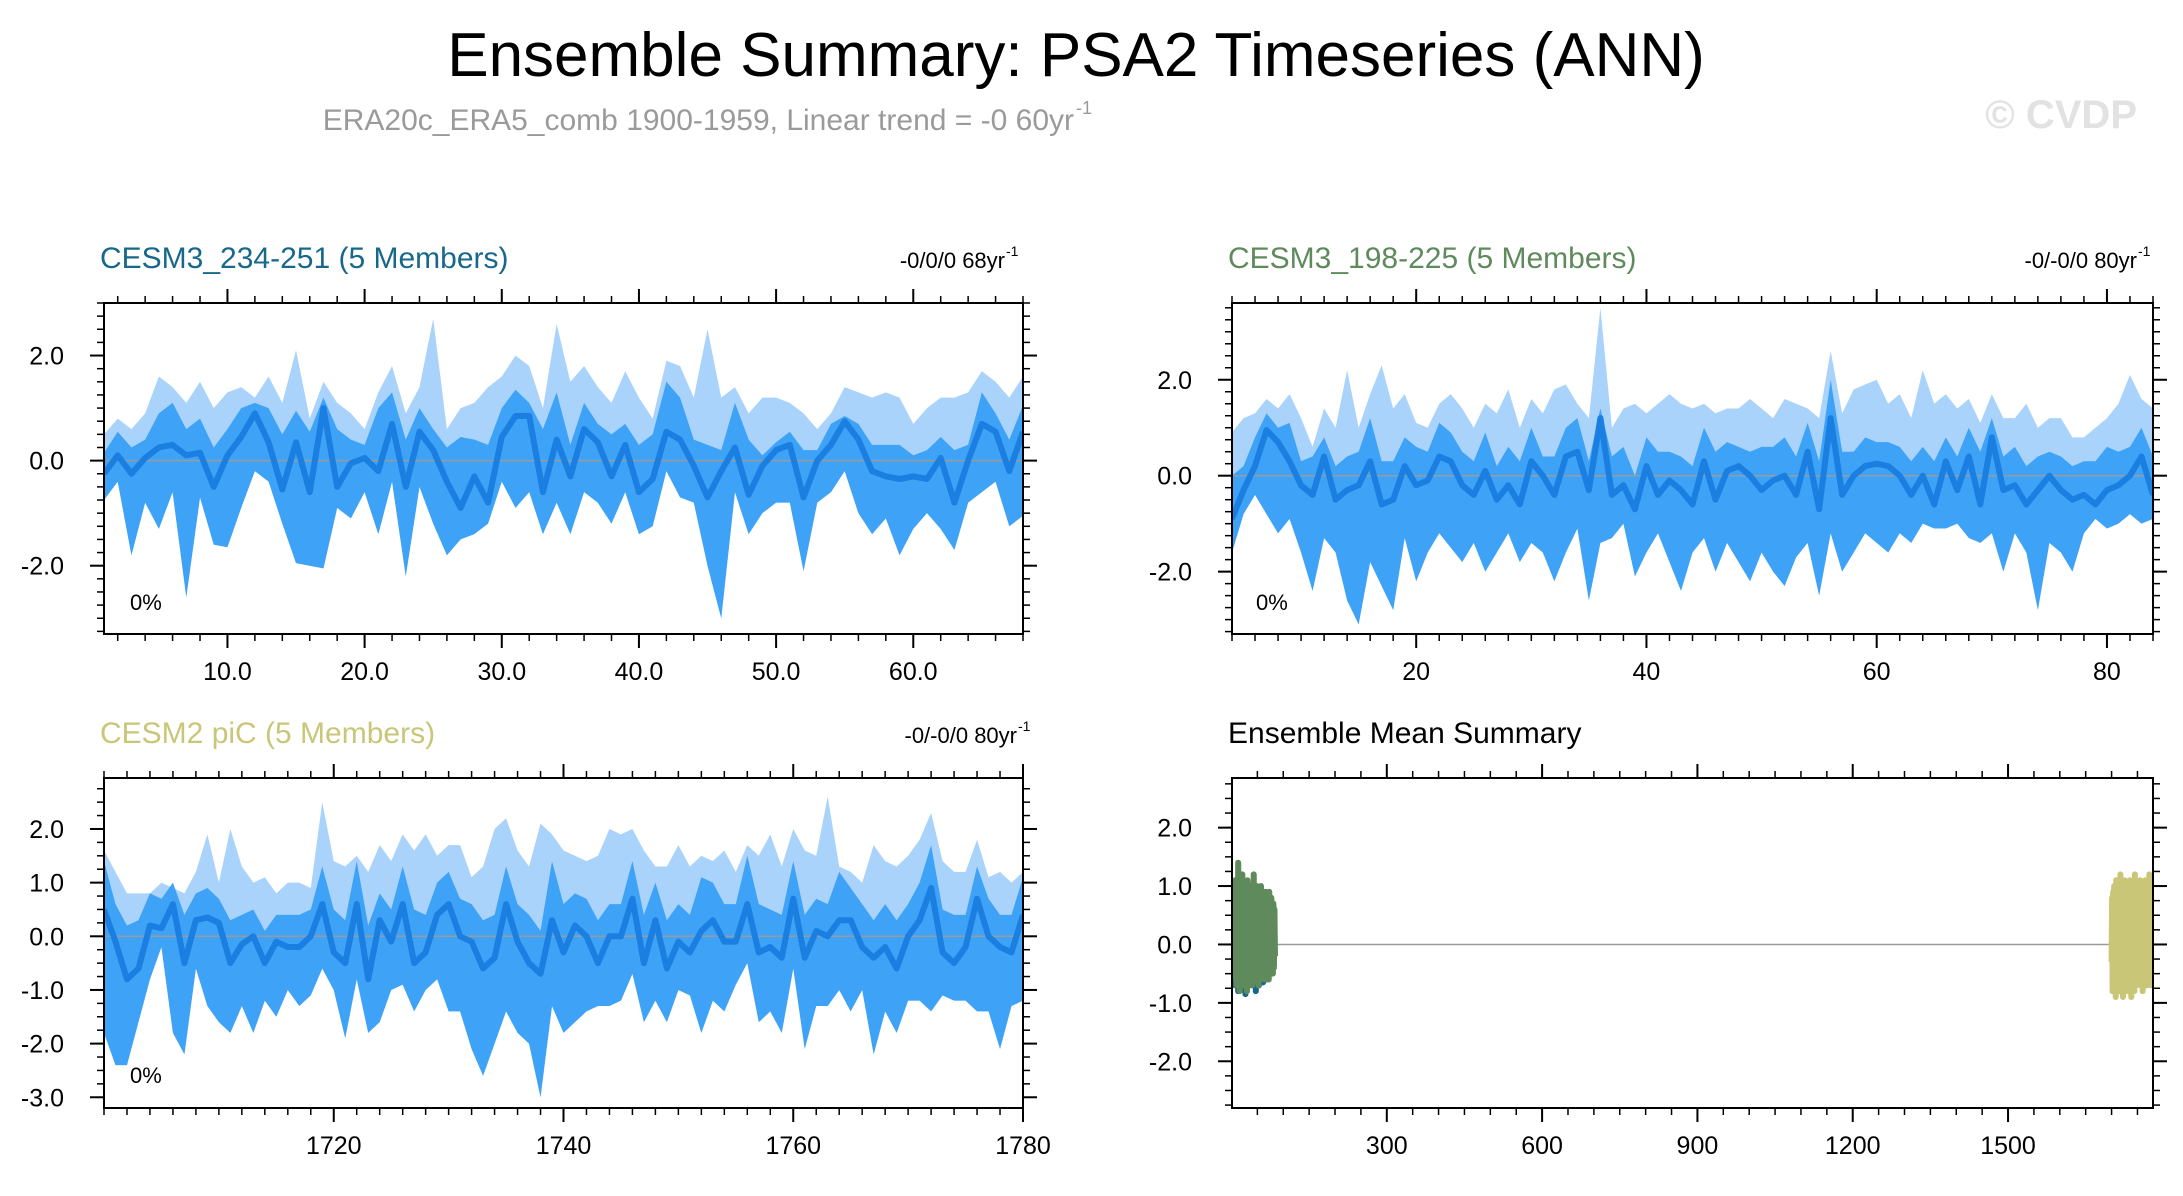 The width and height of the screenshot is (2183, 1196). What do you see at coordinates (1432, 258) in the screenshot?
I see `panel-title: CESM3_198-225 (5 Members)` at bounding box center [1432, 258].